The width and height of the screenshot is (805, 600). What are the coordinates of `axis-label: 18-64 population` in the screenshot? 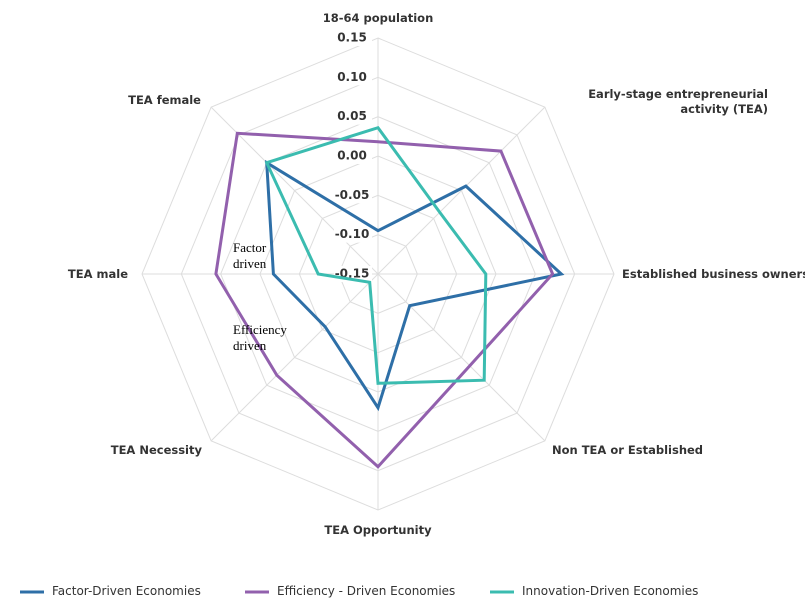 It's located at (378, 18).